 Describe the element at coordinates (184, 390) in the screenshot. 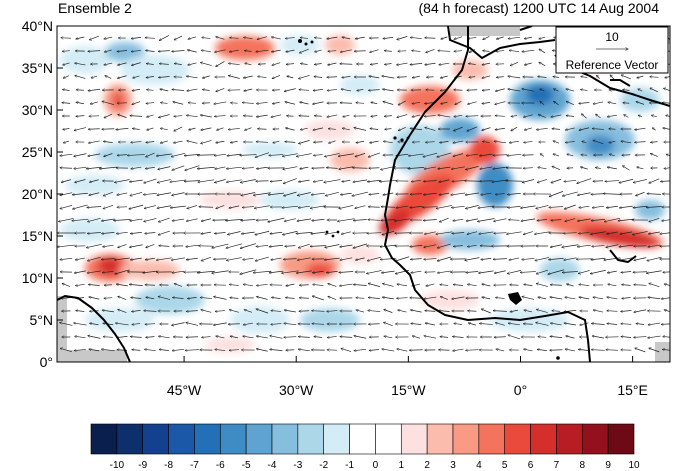

I see `x-tick-label: 45°W` at that location.